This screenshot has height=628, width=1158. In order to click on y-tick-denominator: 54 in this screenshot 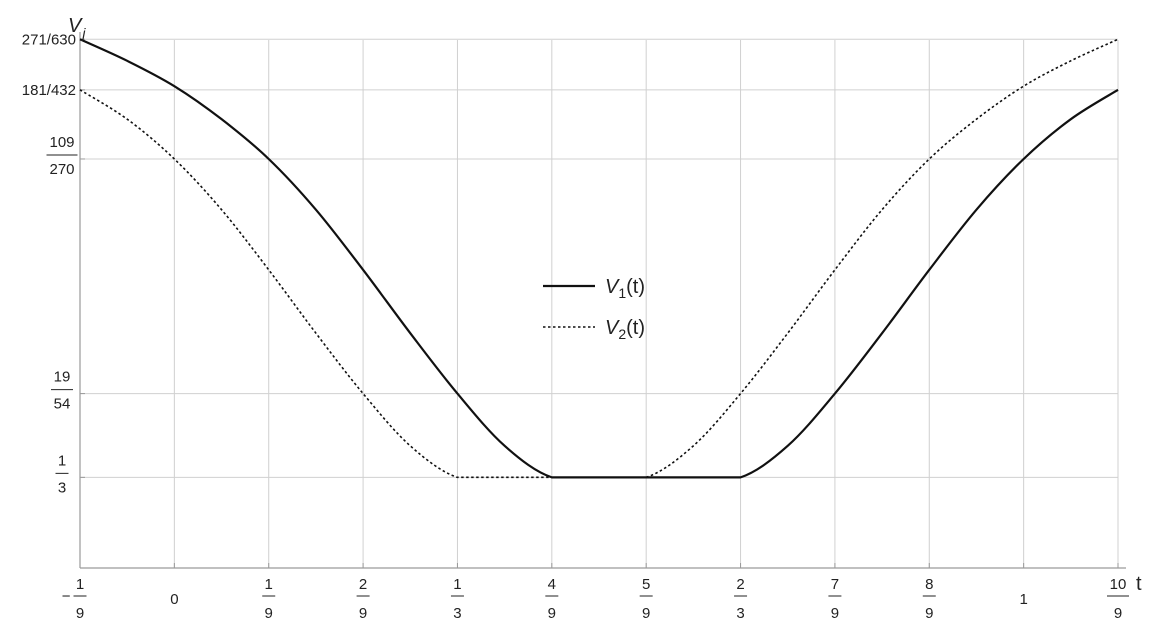, I will do `click(62, 404)`.